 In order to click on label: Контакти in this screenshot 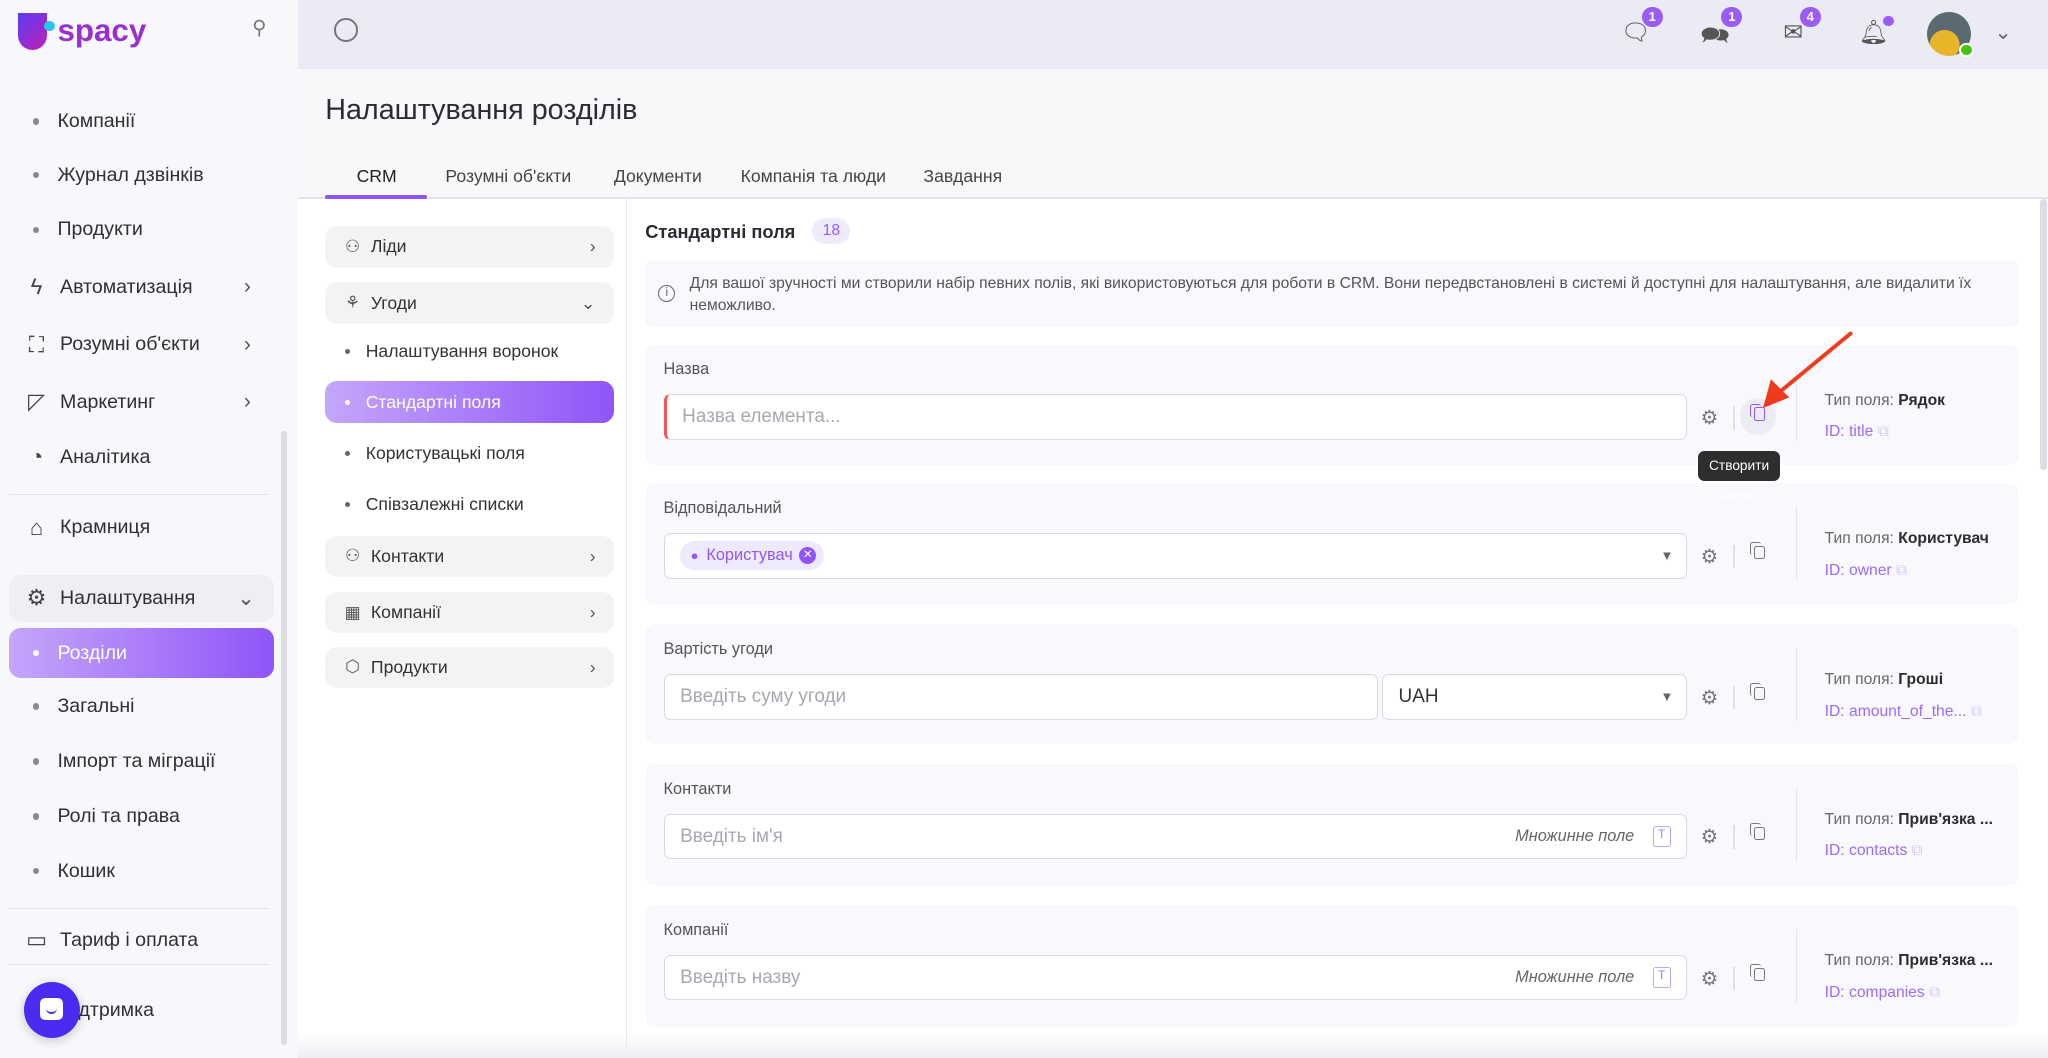, I will do `click(407, 555)`.